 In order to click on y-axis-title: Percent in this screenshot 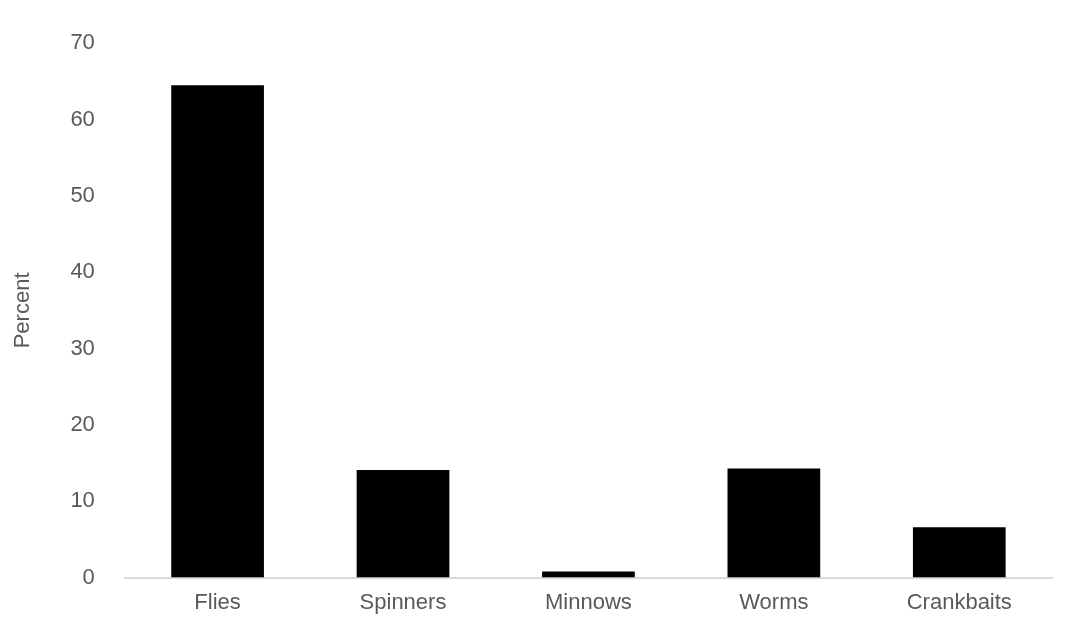, I will do `click(22, 310)`.